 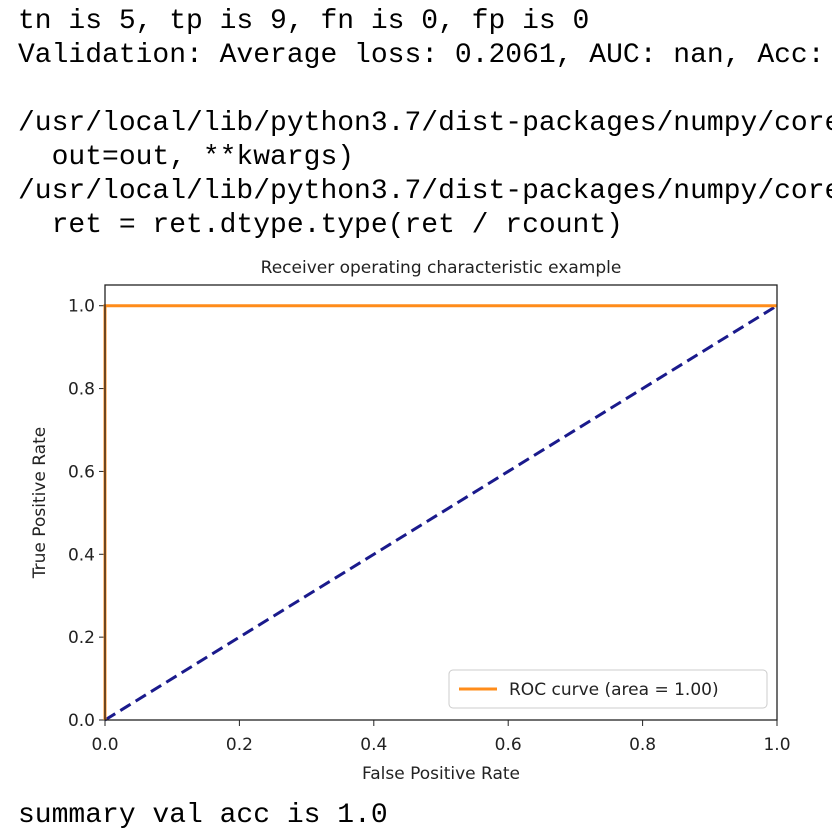 What do you see at coordinates (81, 472) in the screenshot?
I see `y-tick-label: 0.6` at bounding box center [81, 472].